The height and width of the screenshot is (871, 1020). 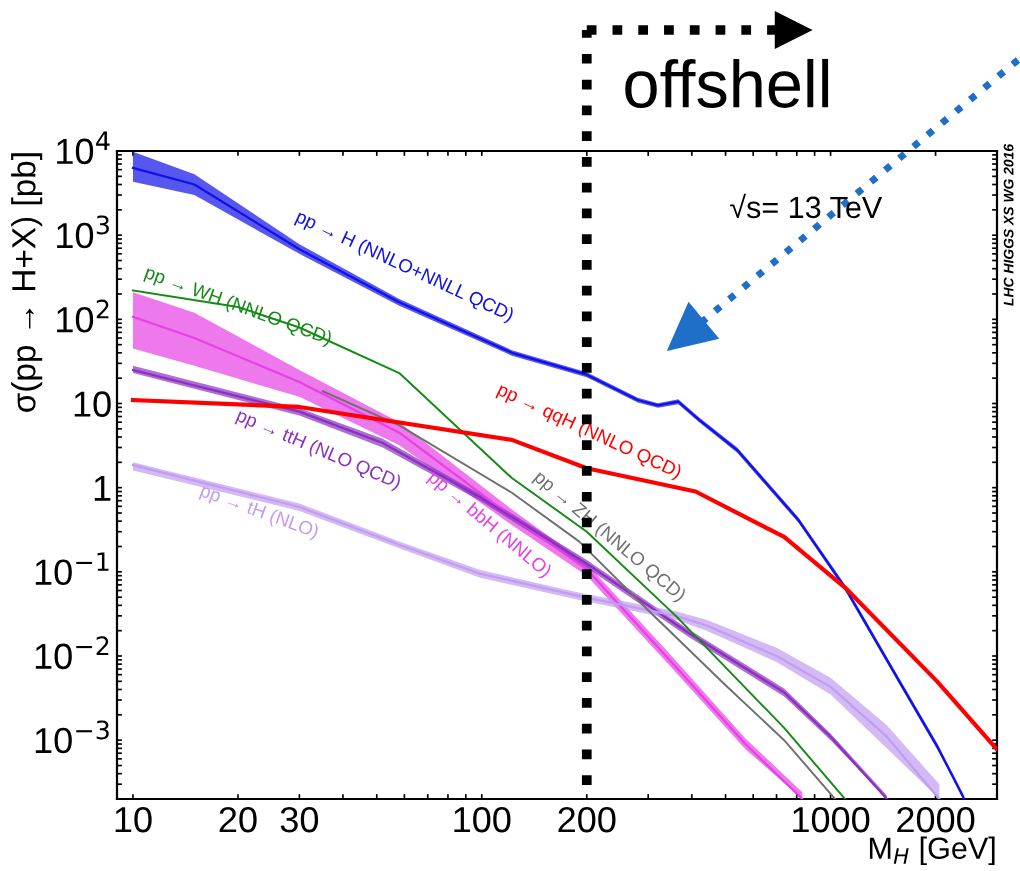 I want to click on x-tick-label: 30, so click(x=299, y=819).